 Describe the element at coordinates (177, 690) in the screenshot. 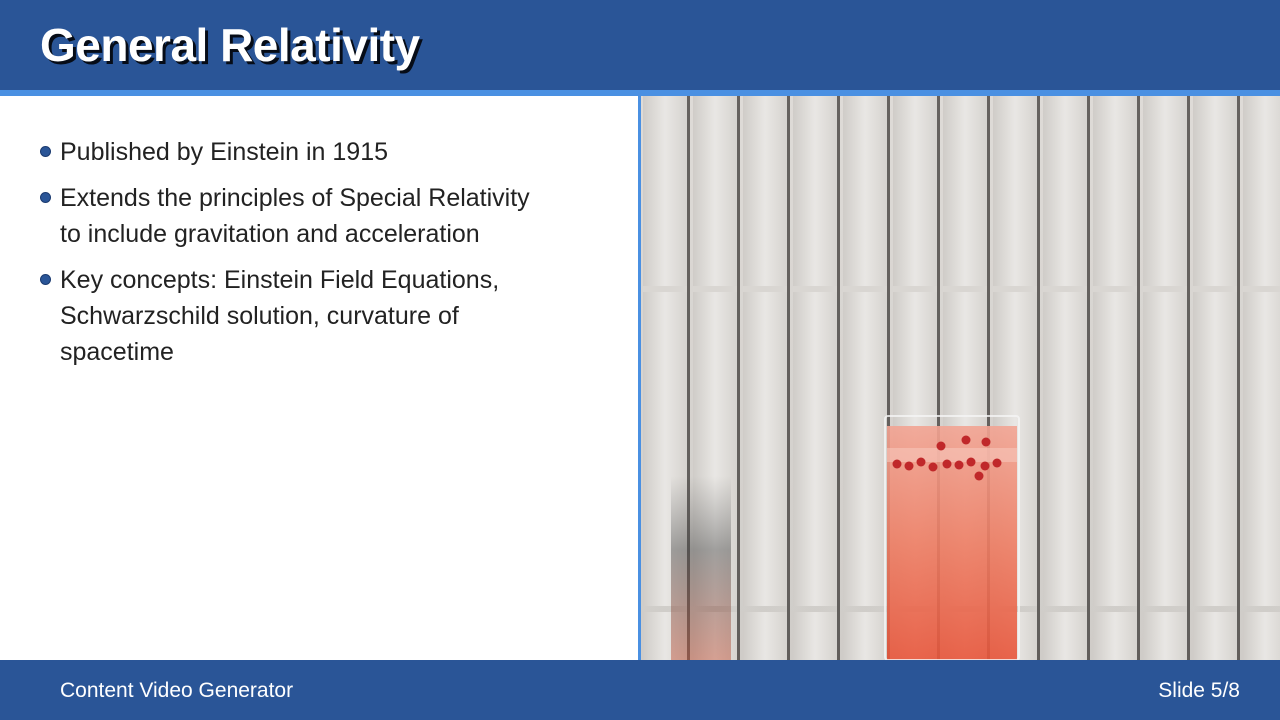

I see `footer-brand: Content Video Generator` at that location.